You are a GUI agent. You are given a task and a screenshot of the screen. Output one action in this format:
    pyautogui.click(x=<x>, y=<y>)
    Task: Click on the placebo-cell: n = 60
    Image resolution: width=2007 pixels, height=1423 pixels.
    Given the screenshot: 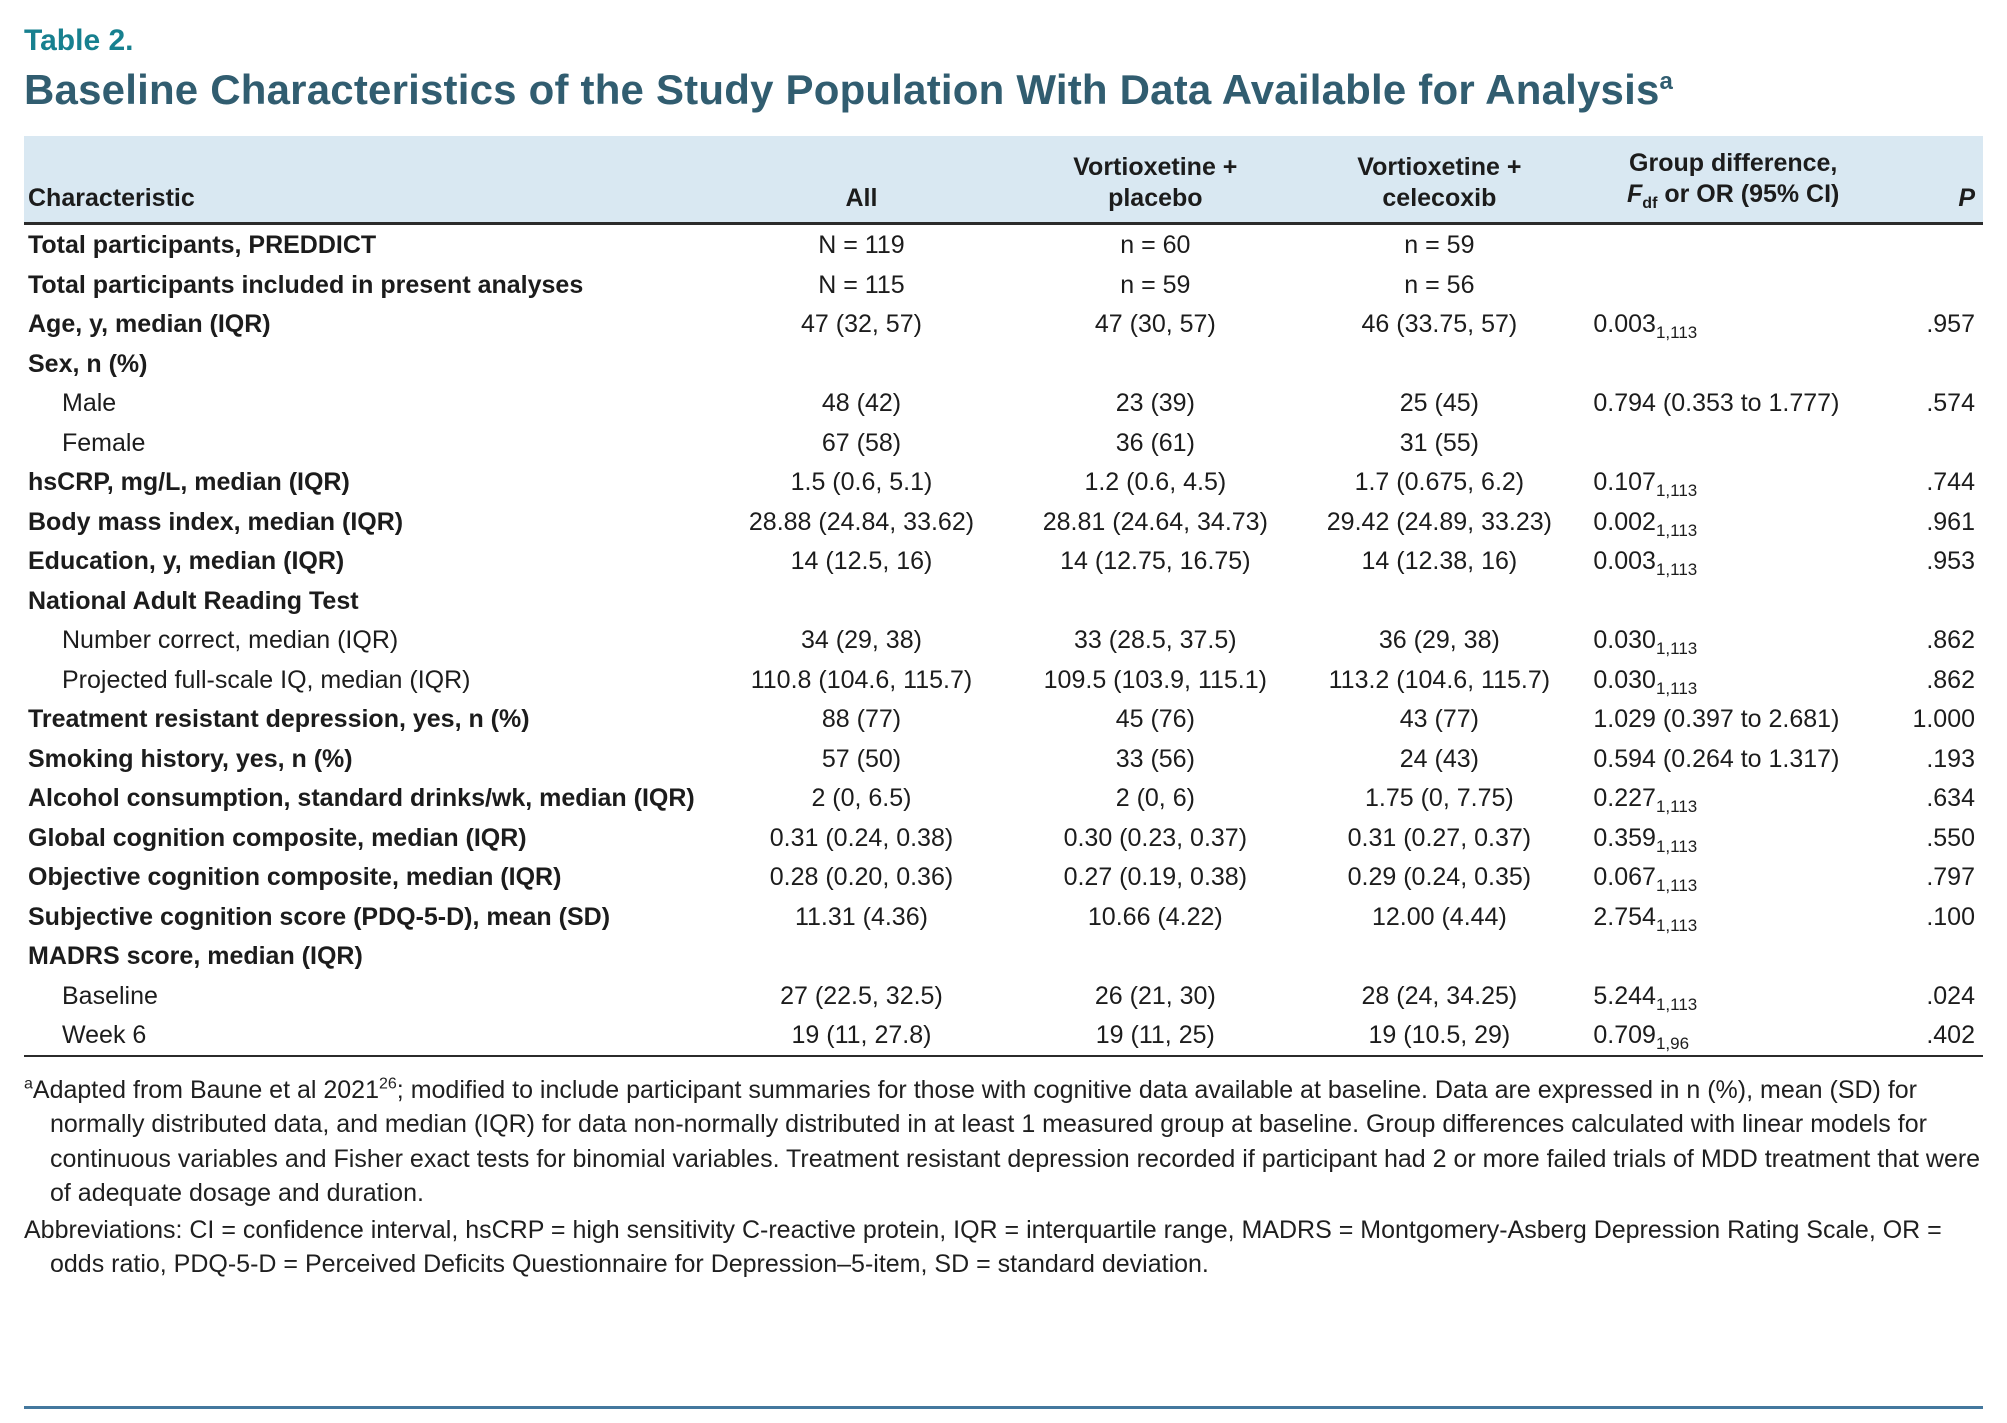 What is the action you would take?
    pyautogui.click(x=1155, y=245)
    